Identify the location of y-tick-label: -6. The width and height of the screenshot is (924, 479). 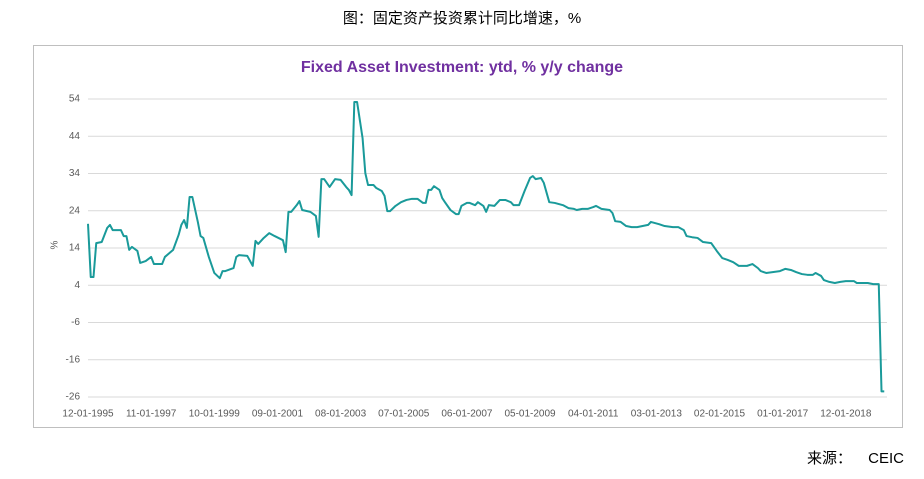
(75, 322).